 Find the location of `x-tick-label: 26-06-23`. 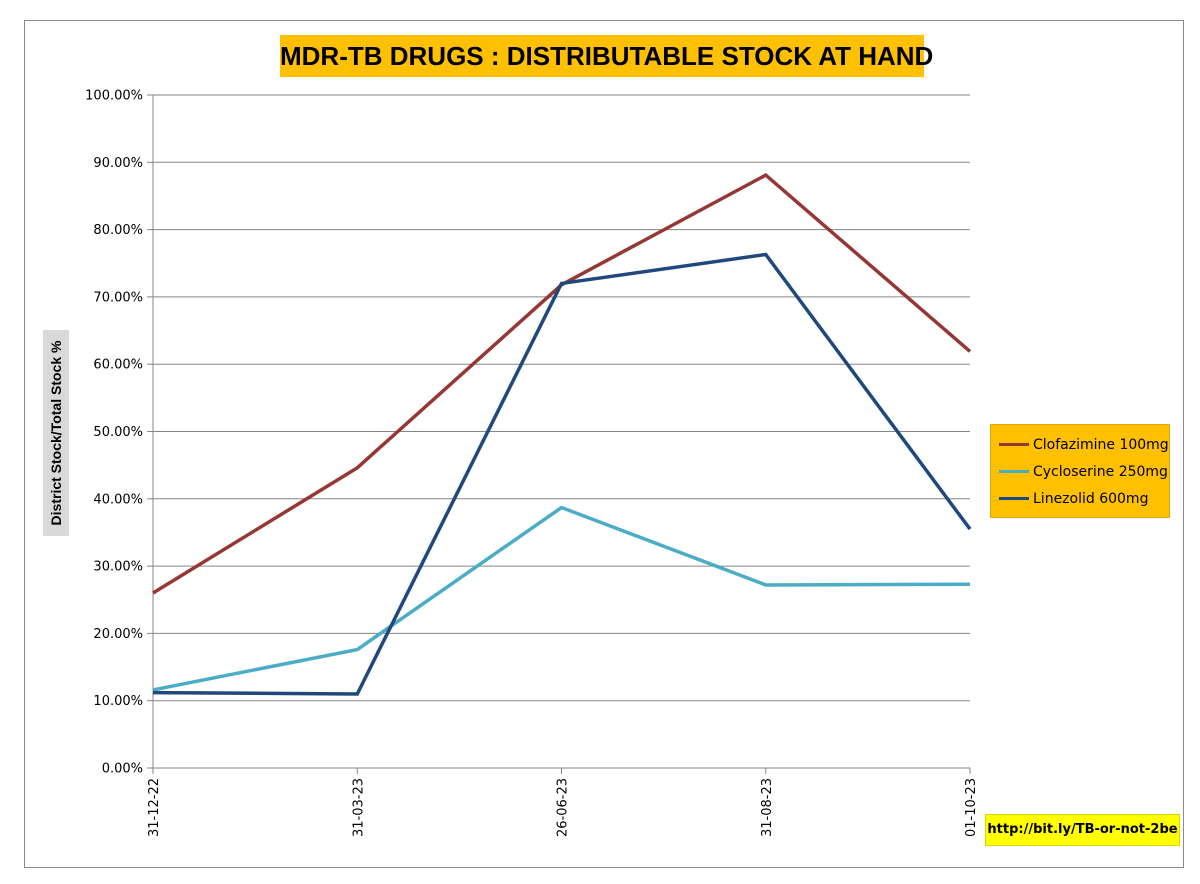

x-tick-label: 26-06-23 is located at coordinates (563, 807).